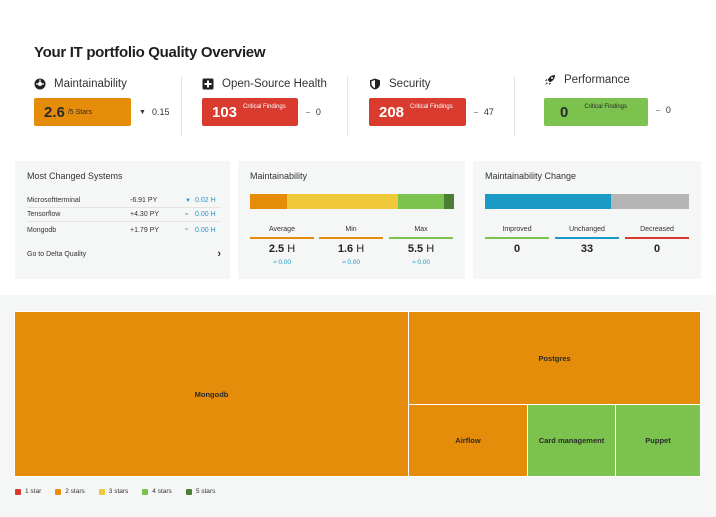 This screenshot has height=517, width=716. What do you see at coordinates (54, 112) in the screenshot?
I see `kpi-value: 2.6` at bounding box center [54, 112].